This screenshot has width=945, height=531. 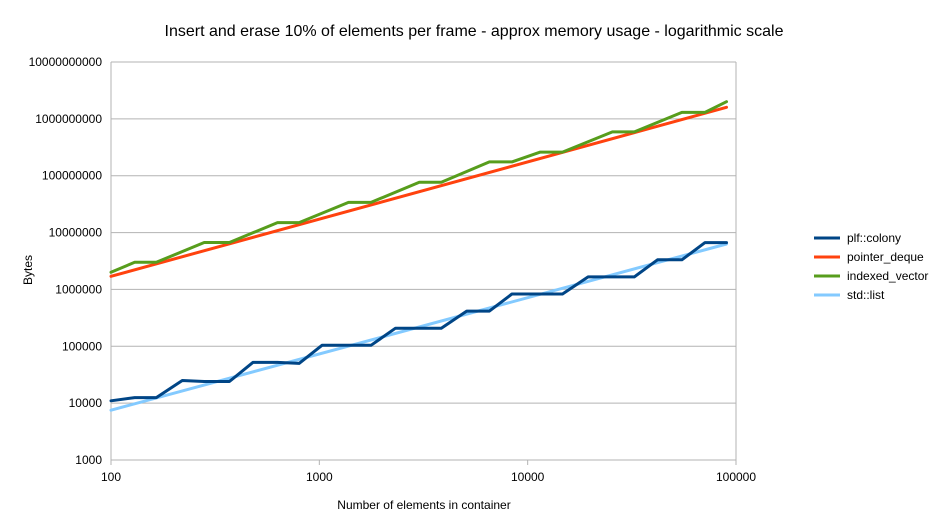 What do you see at coordinates (28, 270) in the screenshot?
I see `y-axis-title: Bytes` at bounding box center [28, 270].